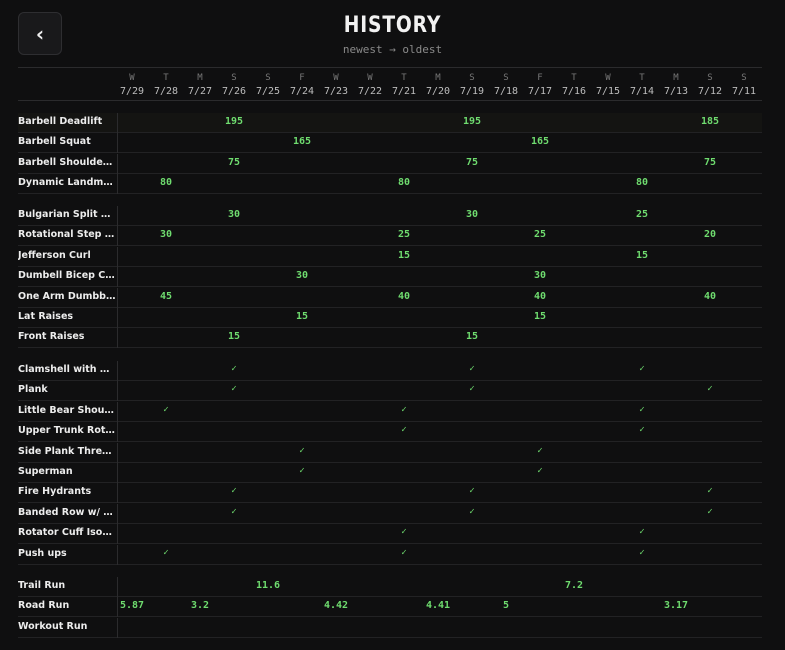  Describe the element at coordinates (744, 85) in the screenshot. I see `day-column-header: S 7/11` at that location.